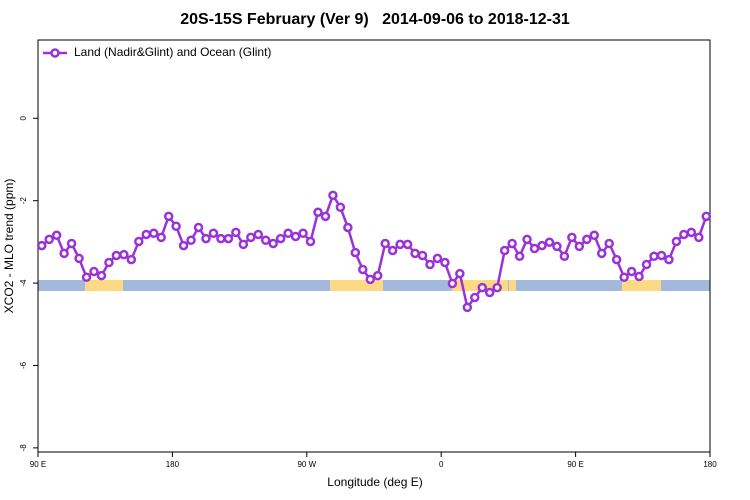  I want to click on y-tick-label: -6, so click(23, 365).